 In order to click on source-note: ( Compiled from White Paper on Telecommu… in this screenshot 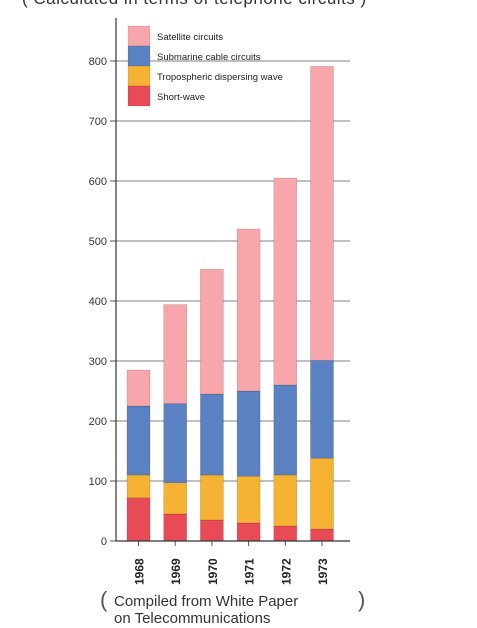, I will do `click(234, 607)`.